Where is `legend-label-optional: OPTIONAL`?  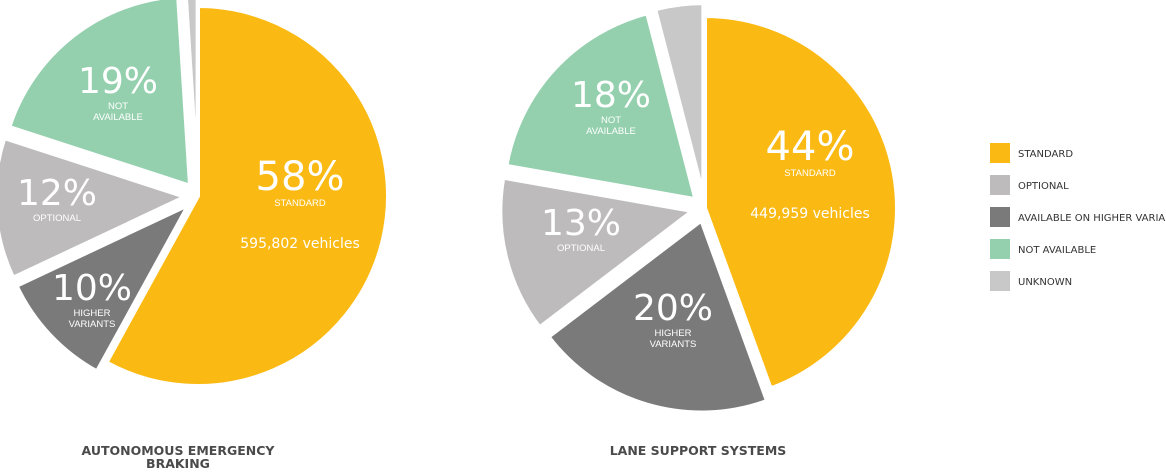
legend-label-optional: OPTIONAL is located at coordinates (1043, 186).